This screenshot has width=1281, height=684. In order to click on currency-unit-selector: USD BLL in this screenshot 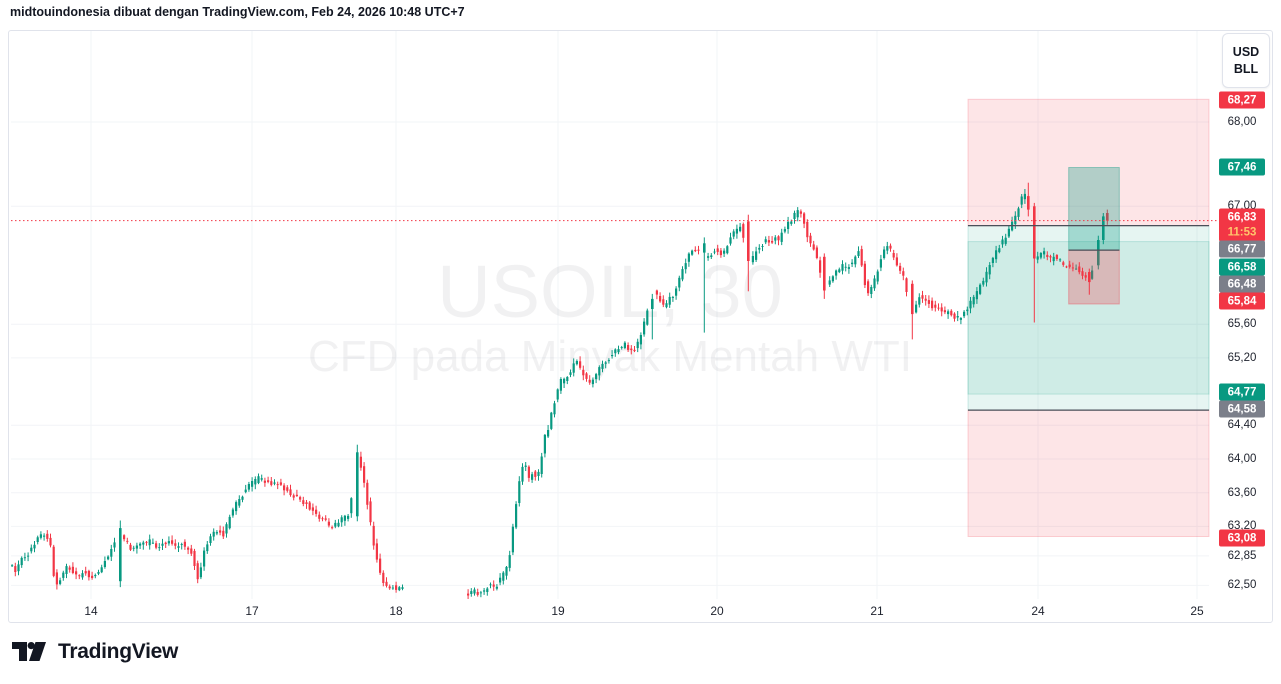, I will do `click(1246, 60)`.